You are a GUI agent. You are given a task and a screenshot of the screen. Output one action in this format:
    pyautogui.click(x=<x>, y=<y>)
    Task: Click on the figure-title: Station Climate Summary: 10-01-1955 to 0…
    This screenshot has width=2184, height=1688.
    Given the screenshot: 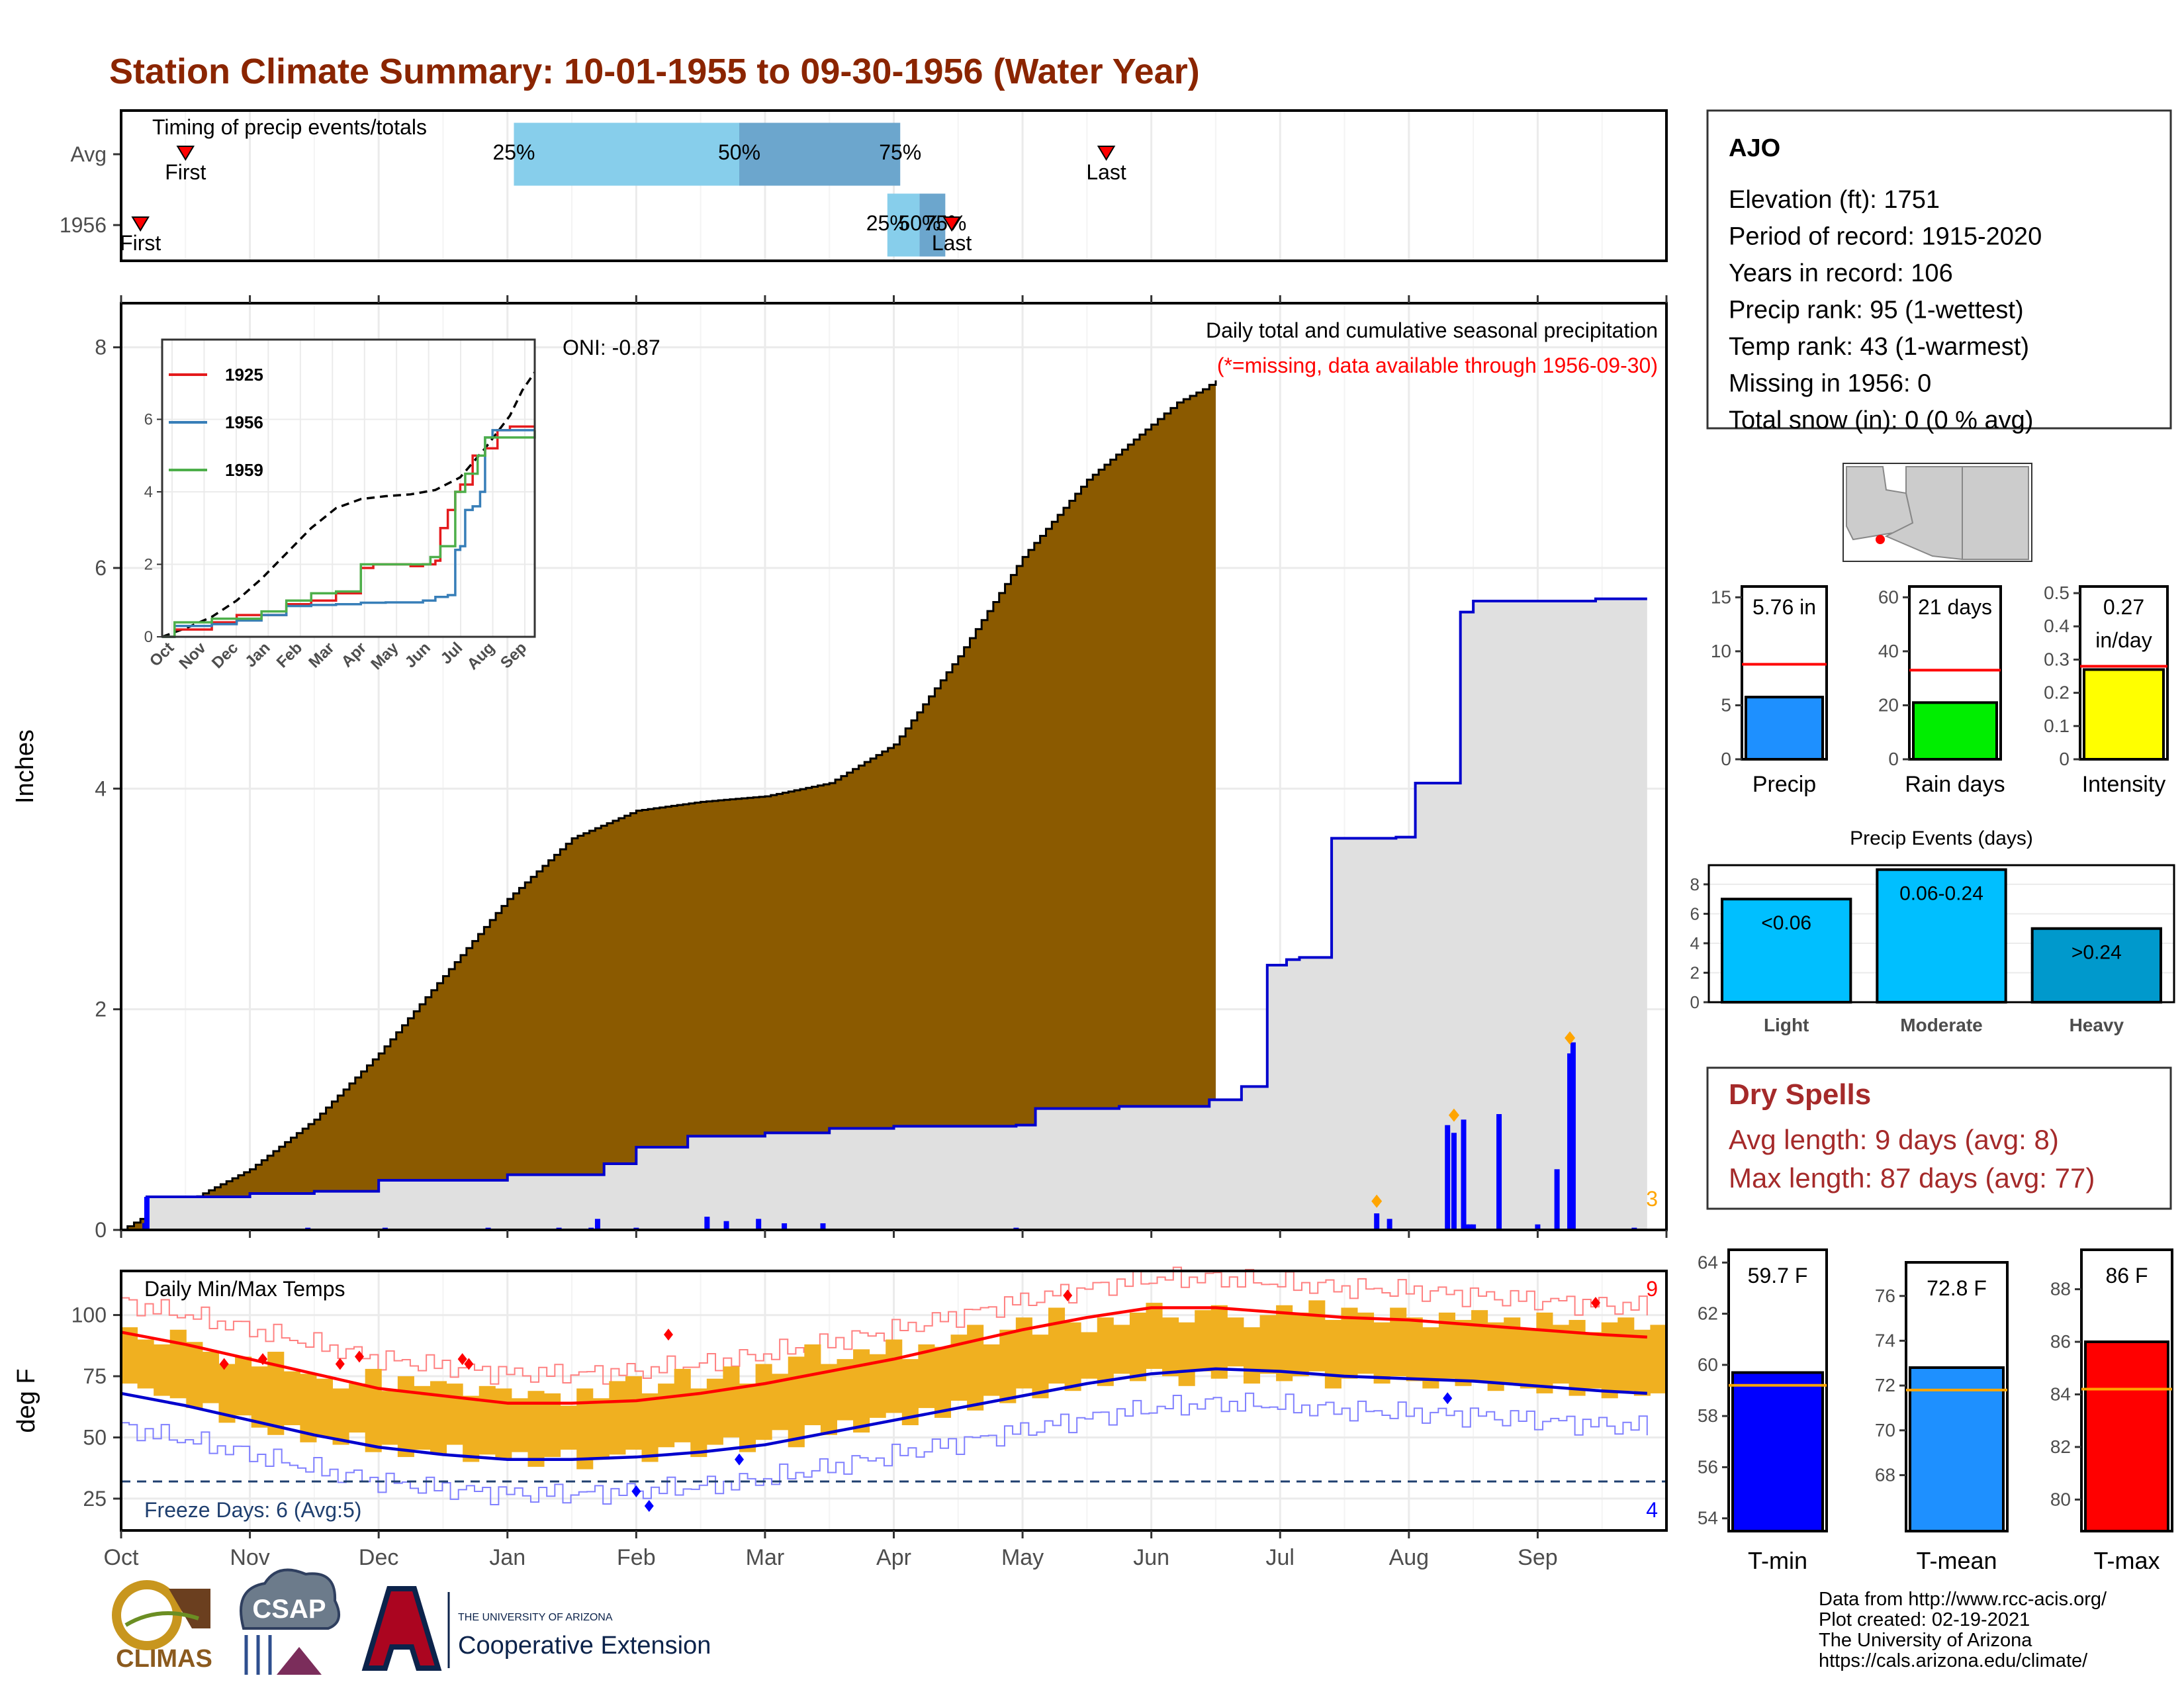 What is the action you would take?
    pyautogui.click(x=654, y=71)
    